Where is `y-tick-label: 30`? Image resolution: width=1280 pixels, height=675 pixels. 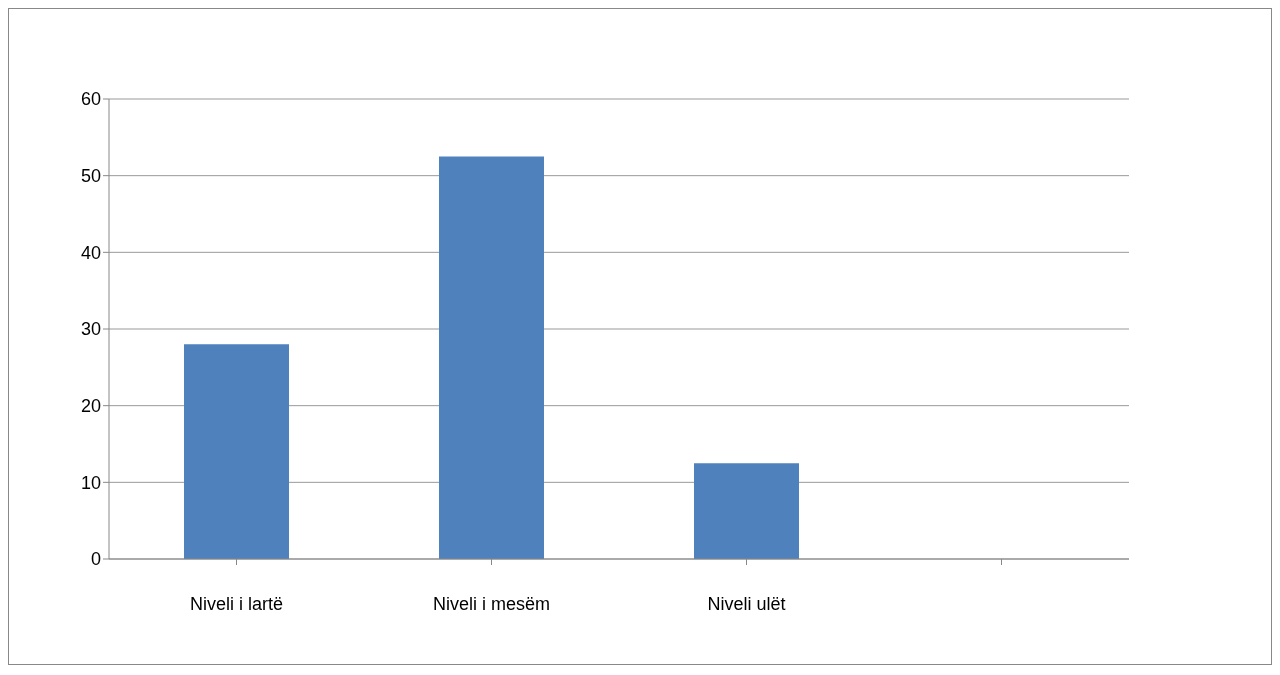 y-tick-label: 30 is located at coordinates (90, 329).